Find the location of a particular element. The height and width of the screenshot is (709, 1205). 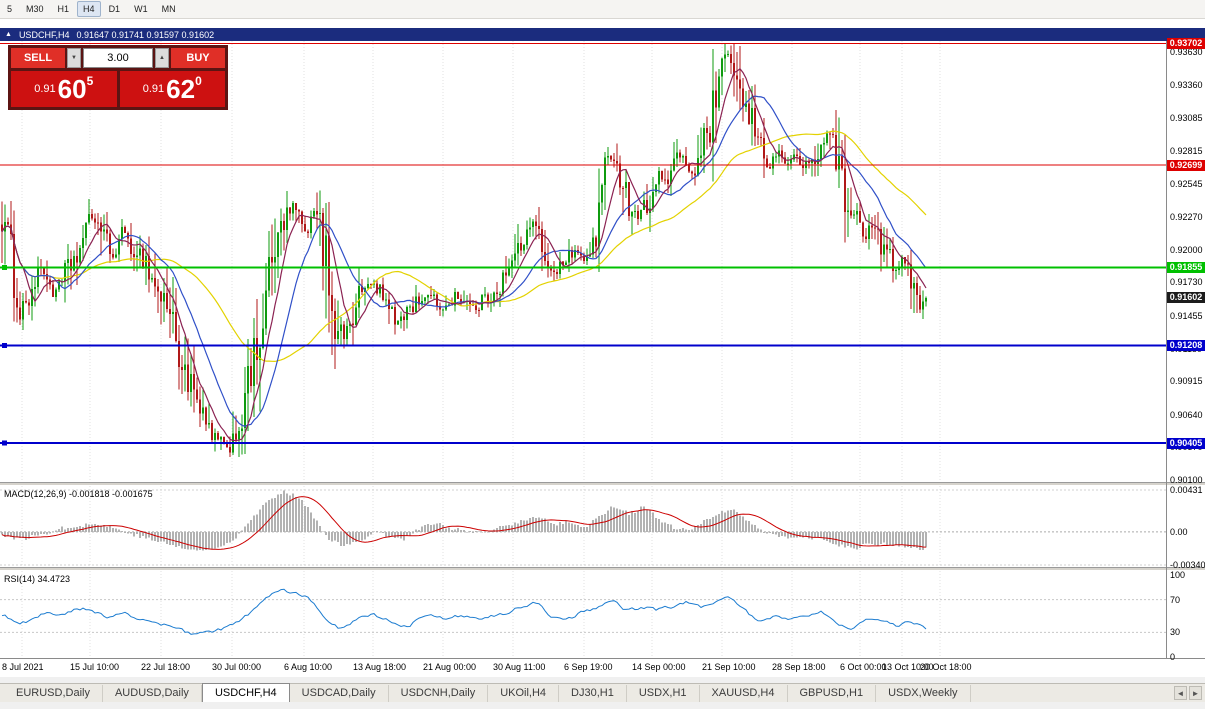

time-axis-label: 14 Sep 00:00 is located at coordinates (659, 667).